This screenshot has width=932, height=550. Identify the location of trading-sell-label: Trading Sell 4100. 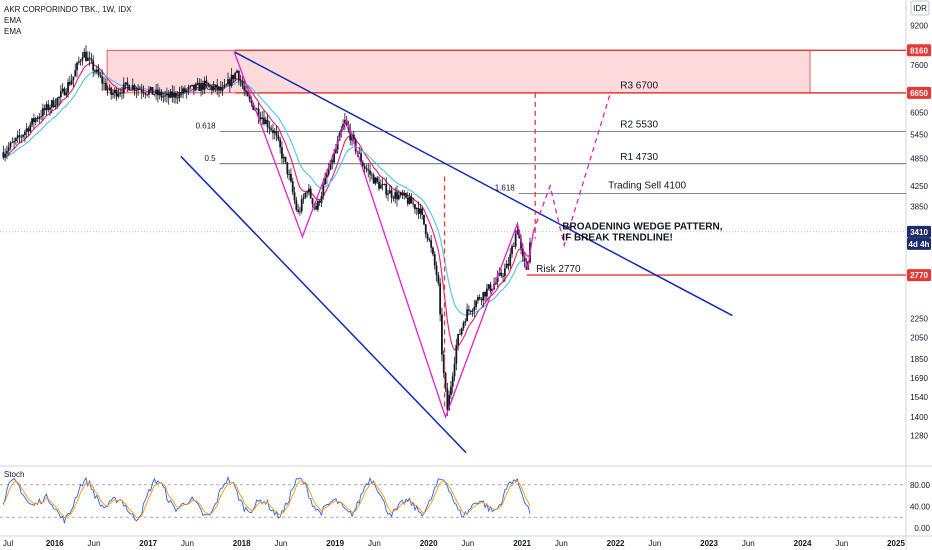
(647, 186).